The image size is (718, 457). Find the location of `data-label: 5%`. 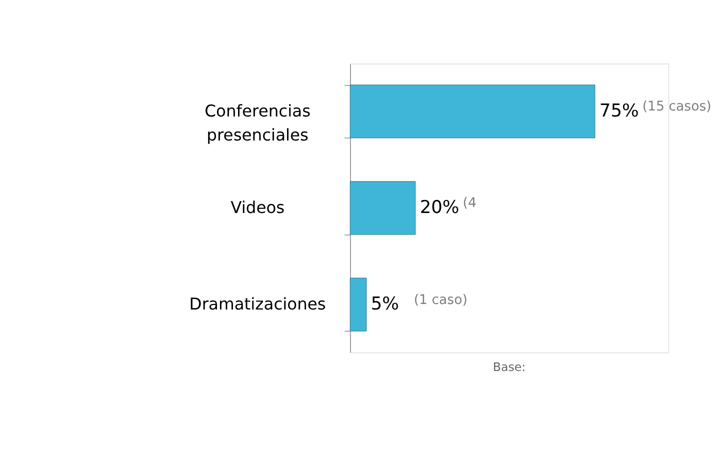

data-label: 5% is located at coordinates (385, 304).